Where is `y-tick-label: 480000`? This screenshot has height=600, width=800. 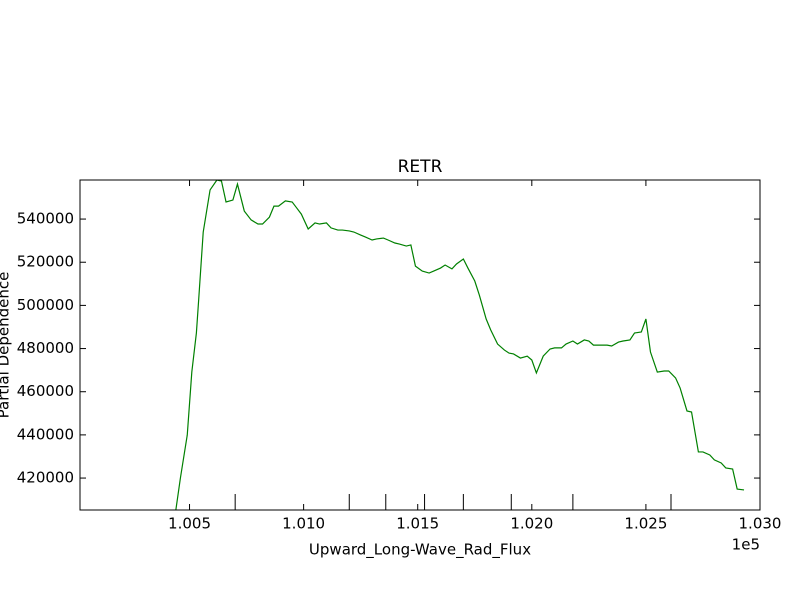
y-tick-label: 480000 is located at coordinates (45, 348).